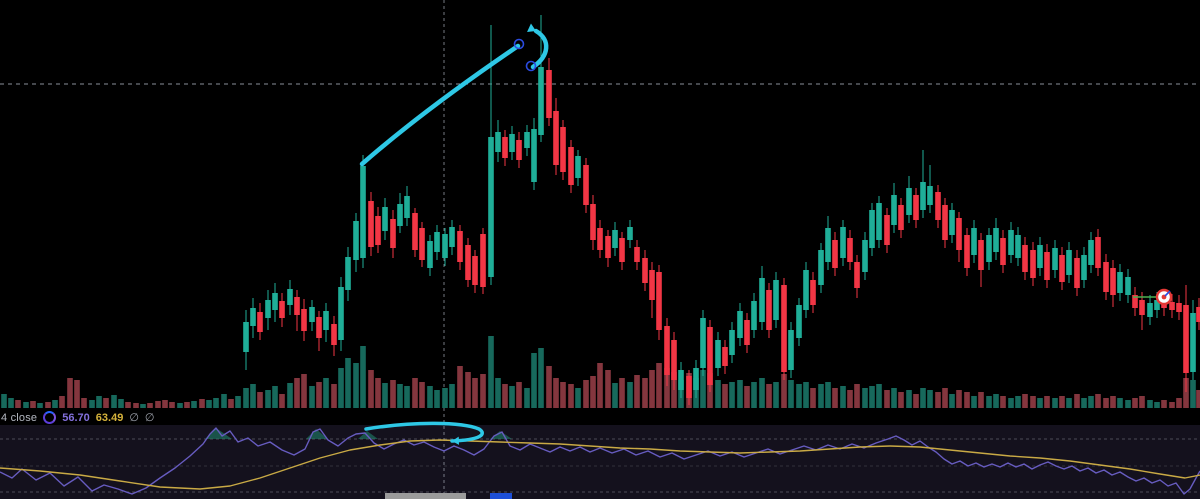  What do you see at coordinates (424, 433) in the screenshot?
I see `drawn-arrow-oscillator` at bounding box center [424, 433].